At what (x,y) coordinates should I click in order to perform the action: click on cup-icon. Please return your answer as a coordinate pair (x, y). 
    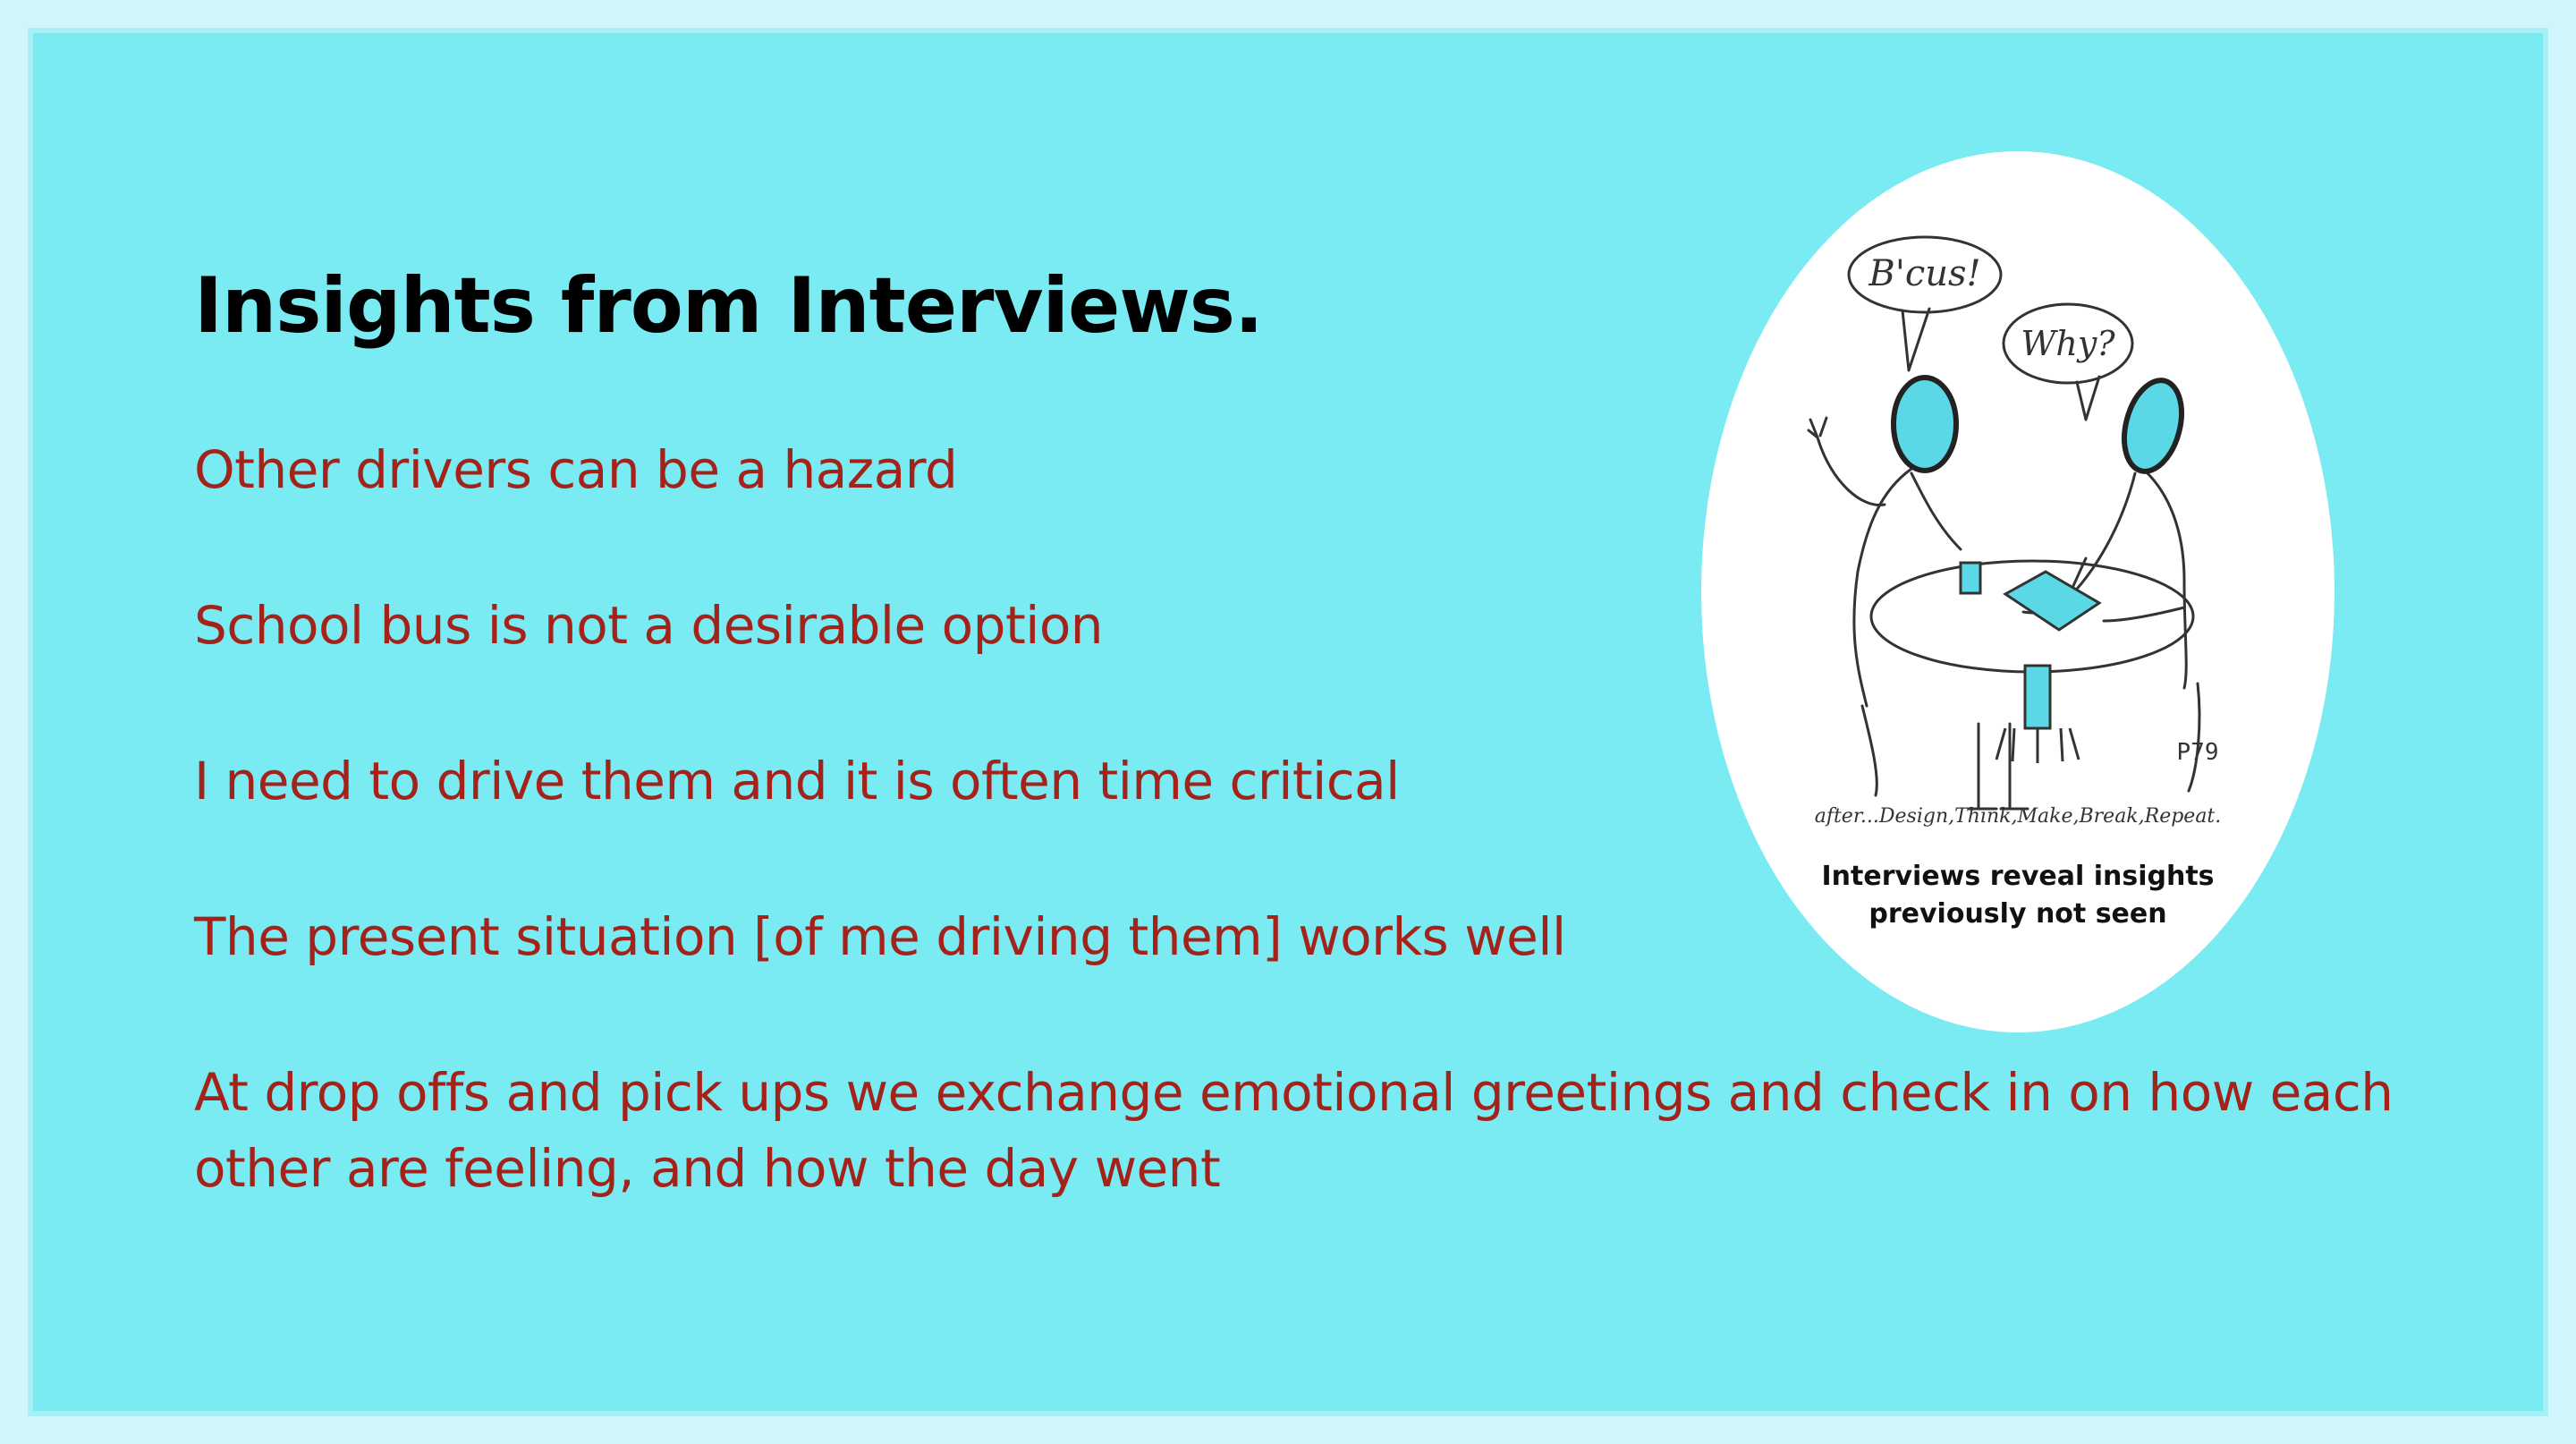
    Looking at the image, I should click on (1970, 578).